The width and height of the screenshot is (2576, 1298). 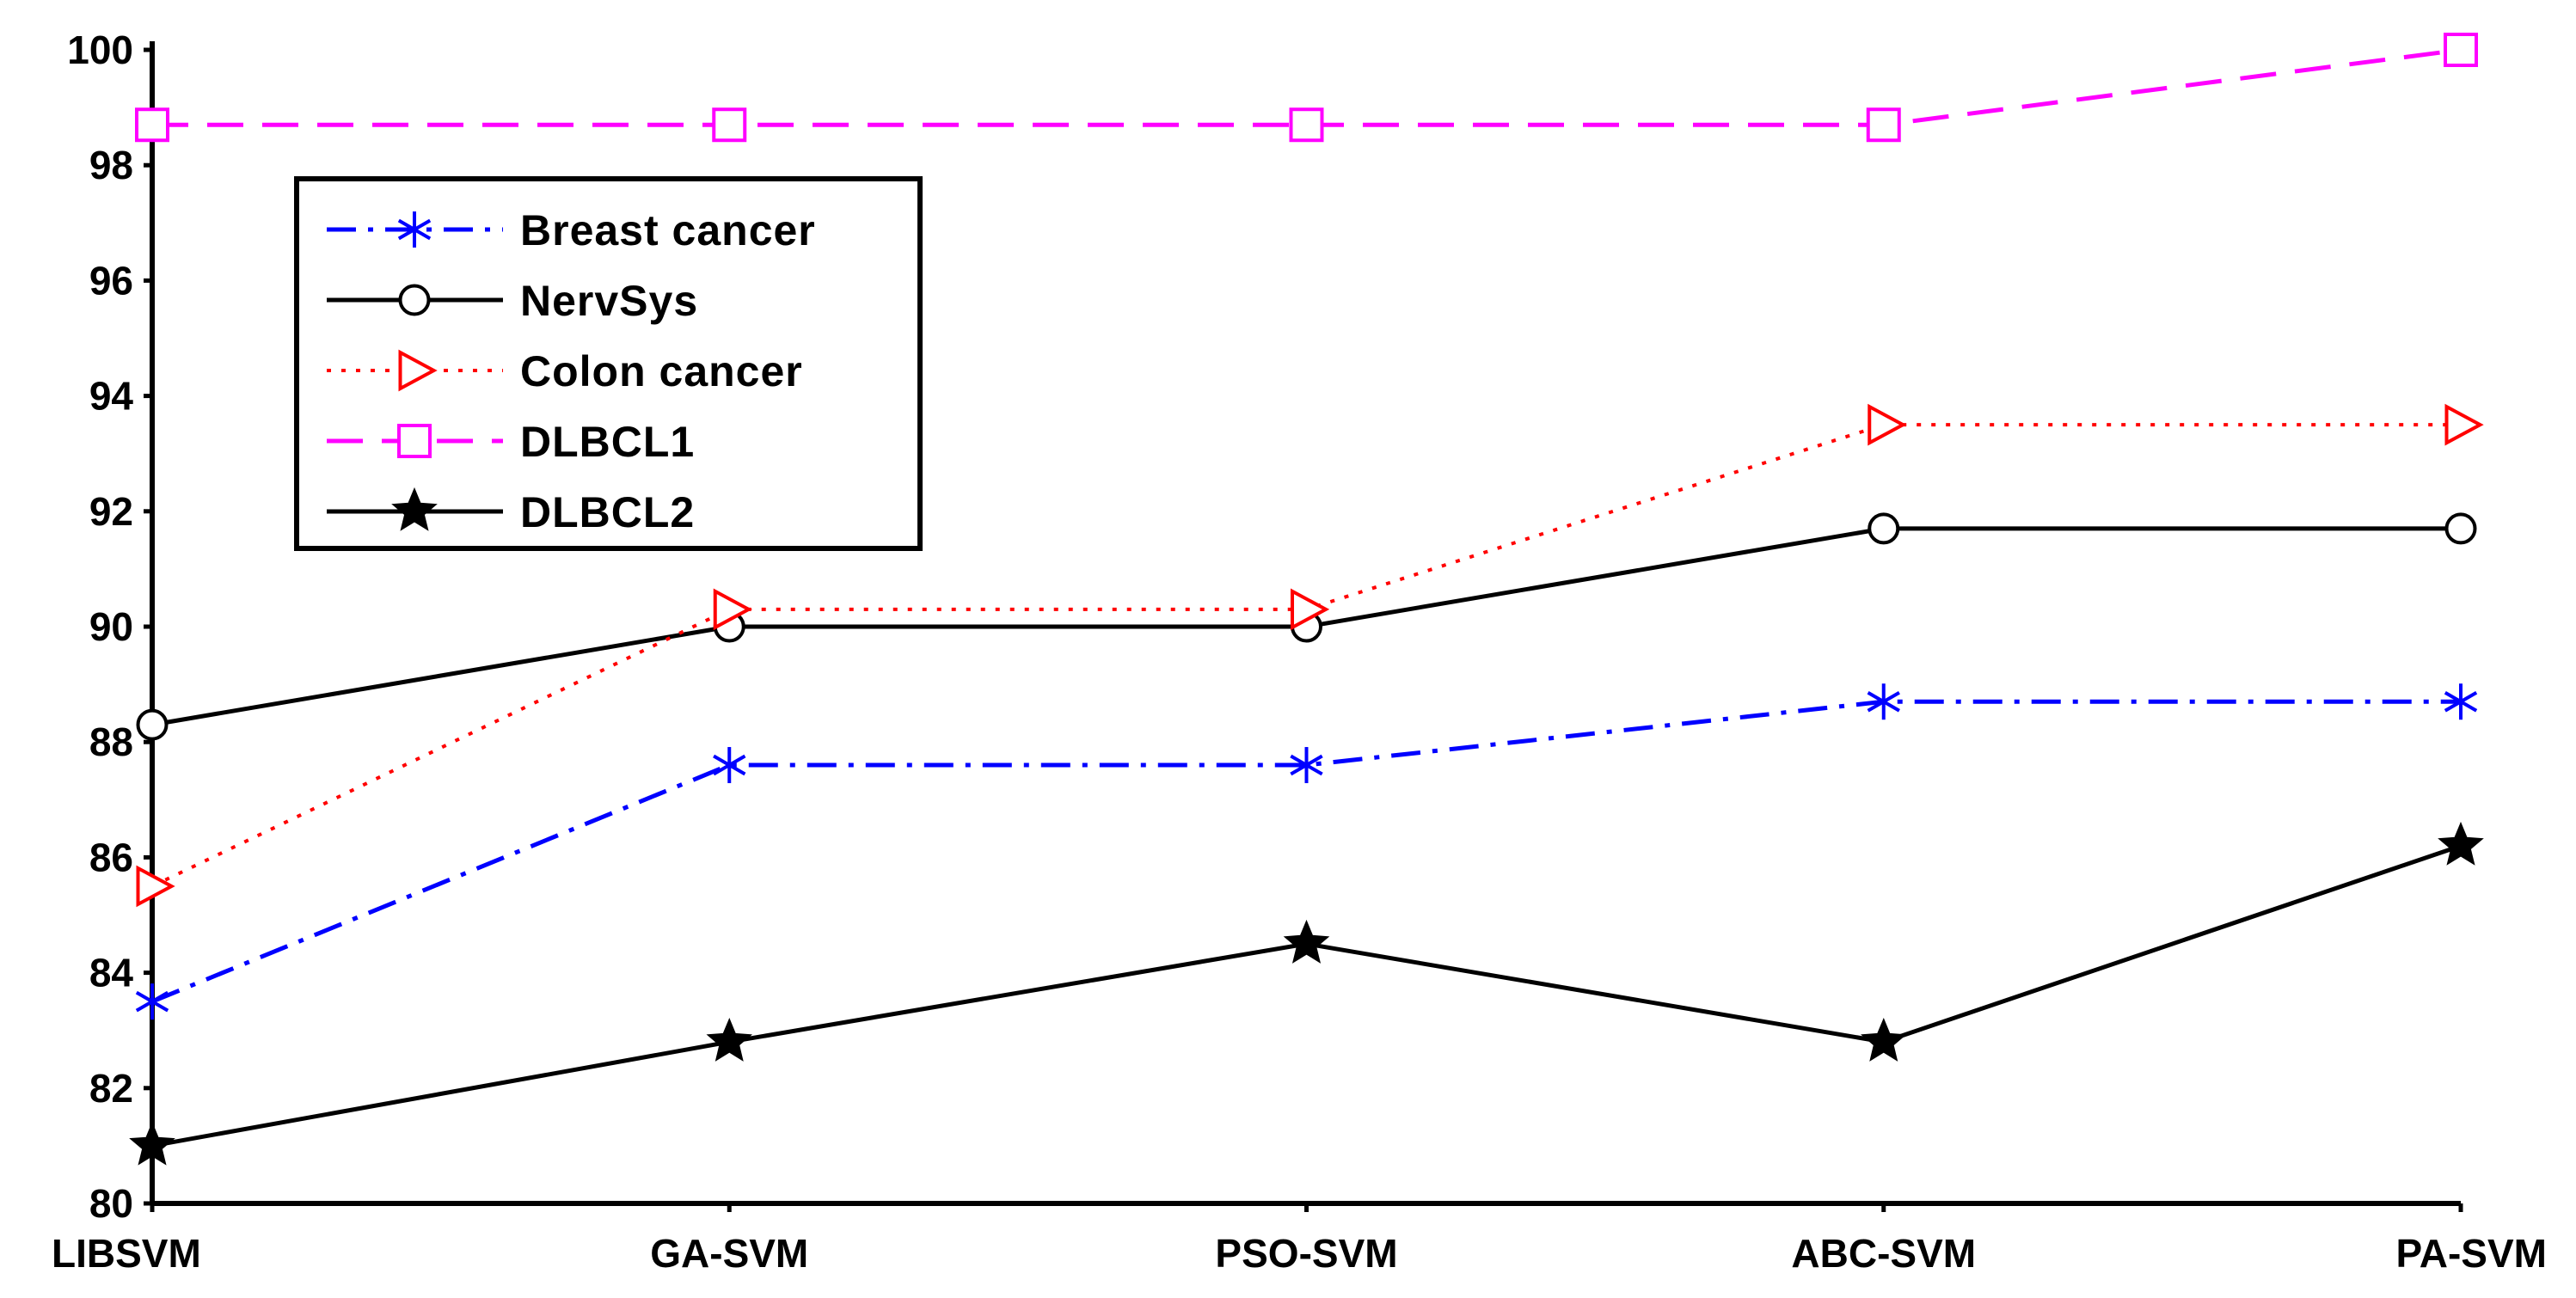 I want to click on y-tick-label: 80, so click(x=111, y=1203).